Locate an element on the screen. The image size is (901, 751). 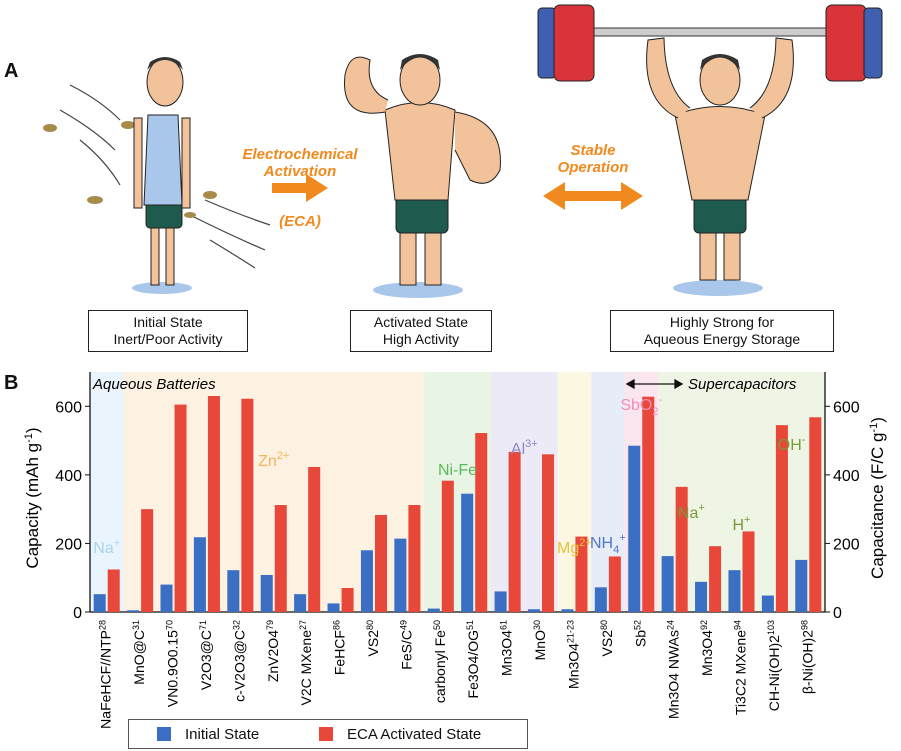
weightlifter-figure is located at coordinates (710, 150).